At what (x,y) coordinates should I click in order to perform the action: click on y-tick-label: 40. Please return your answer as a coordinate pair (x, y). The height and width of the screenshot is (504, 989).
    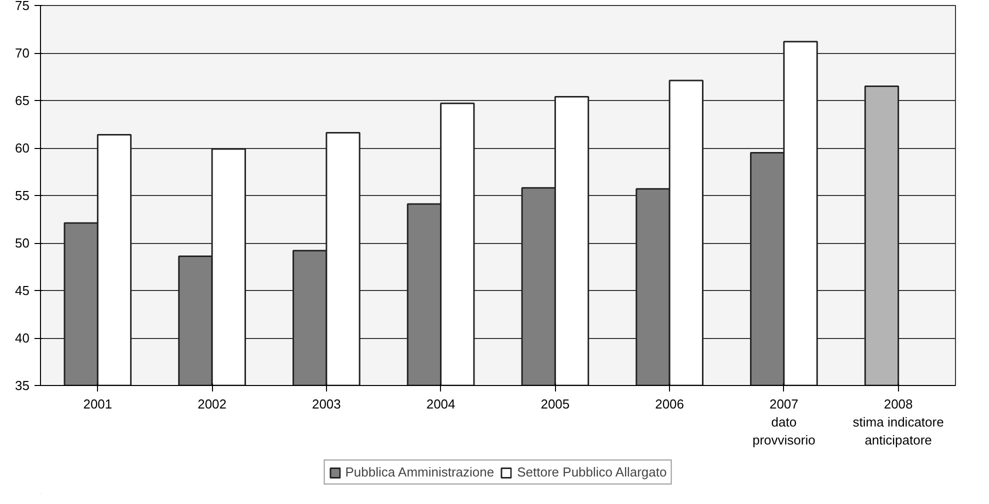
    Looking at the image, I should click on (22, 338).